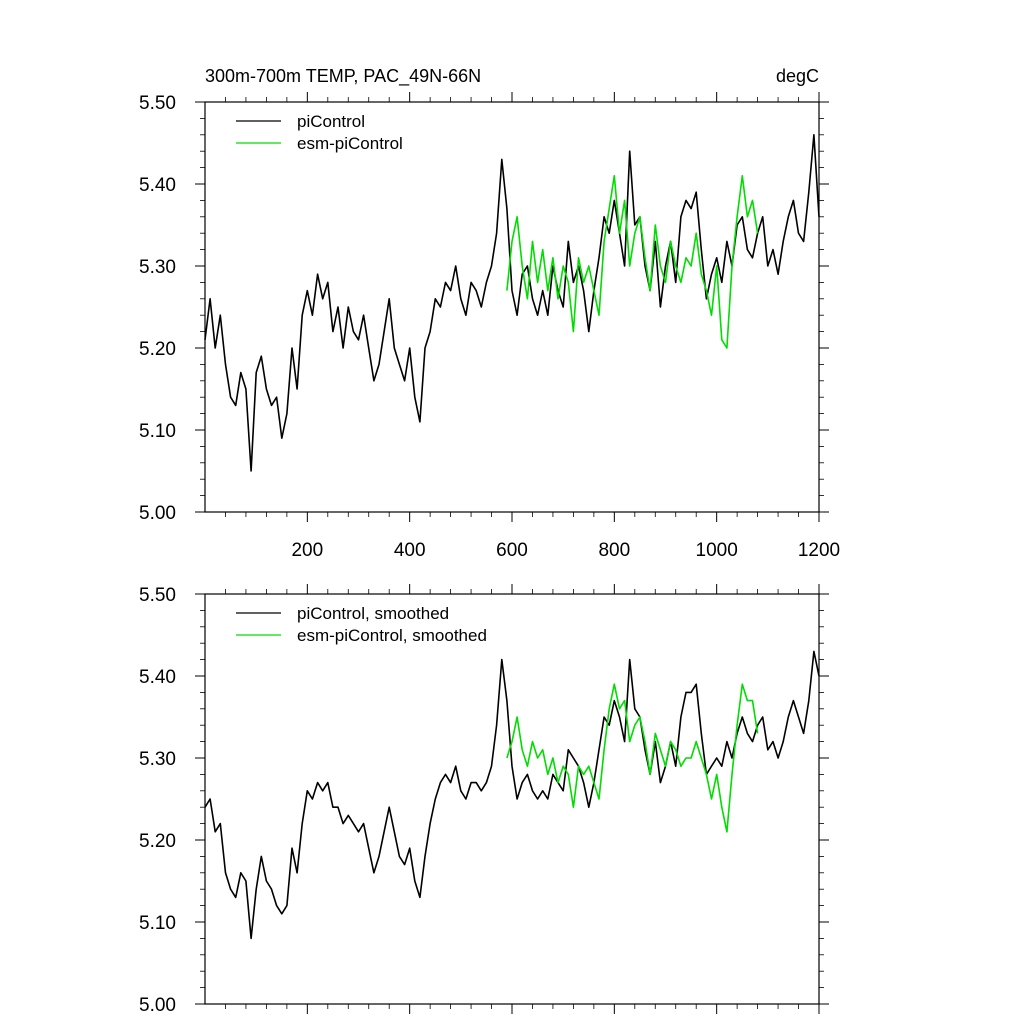 The height and width of the screenshot is (1024, 1024). Describe the element at coordinates (819, 550) in the screenshot. I see `x-tick-label: 1200` at that location.